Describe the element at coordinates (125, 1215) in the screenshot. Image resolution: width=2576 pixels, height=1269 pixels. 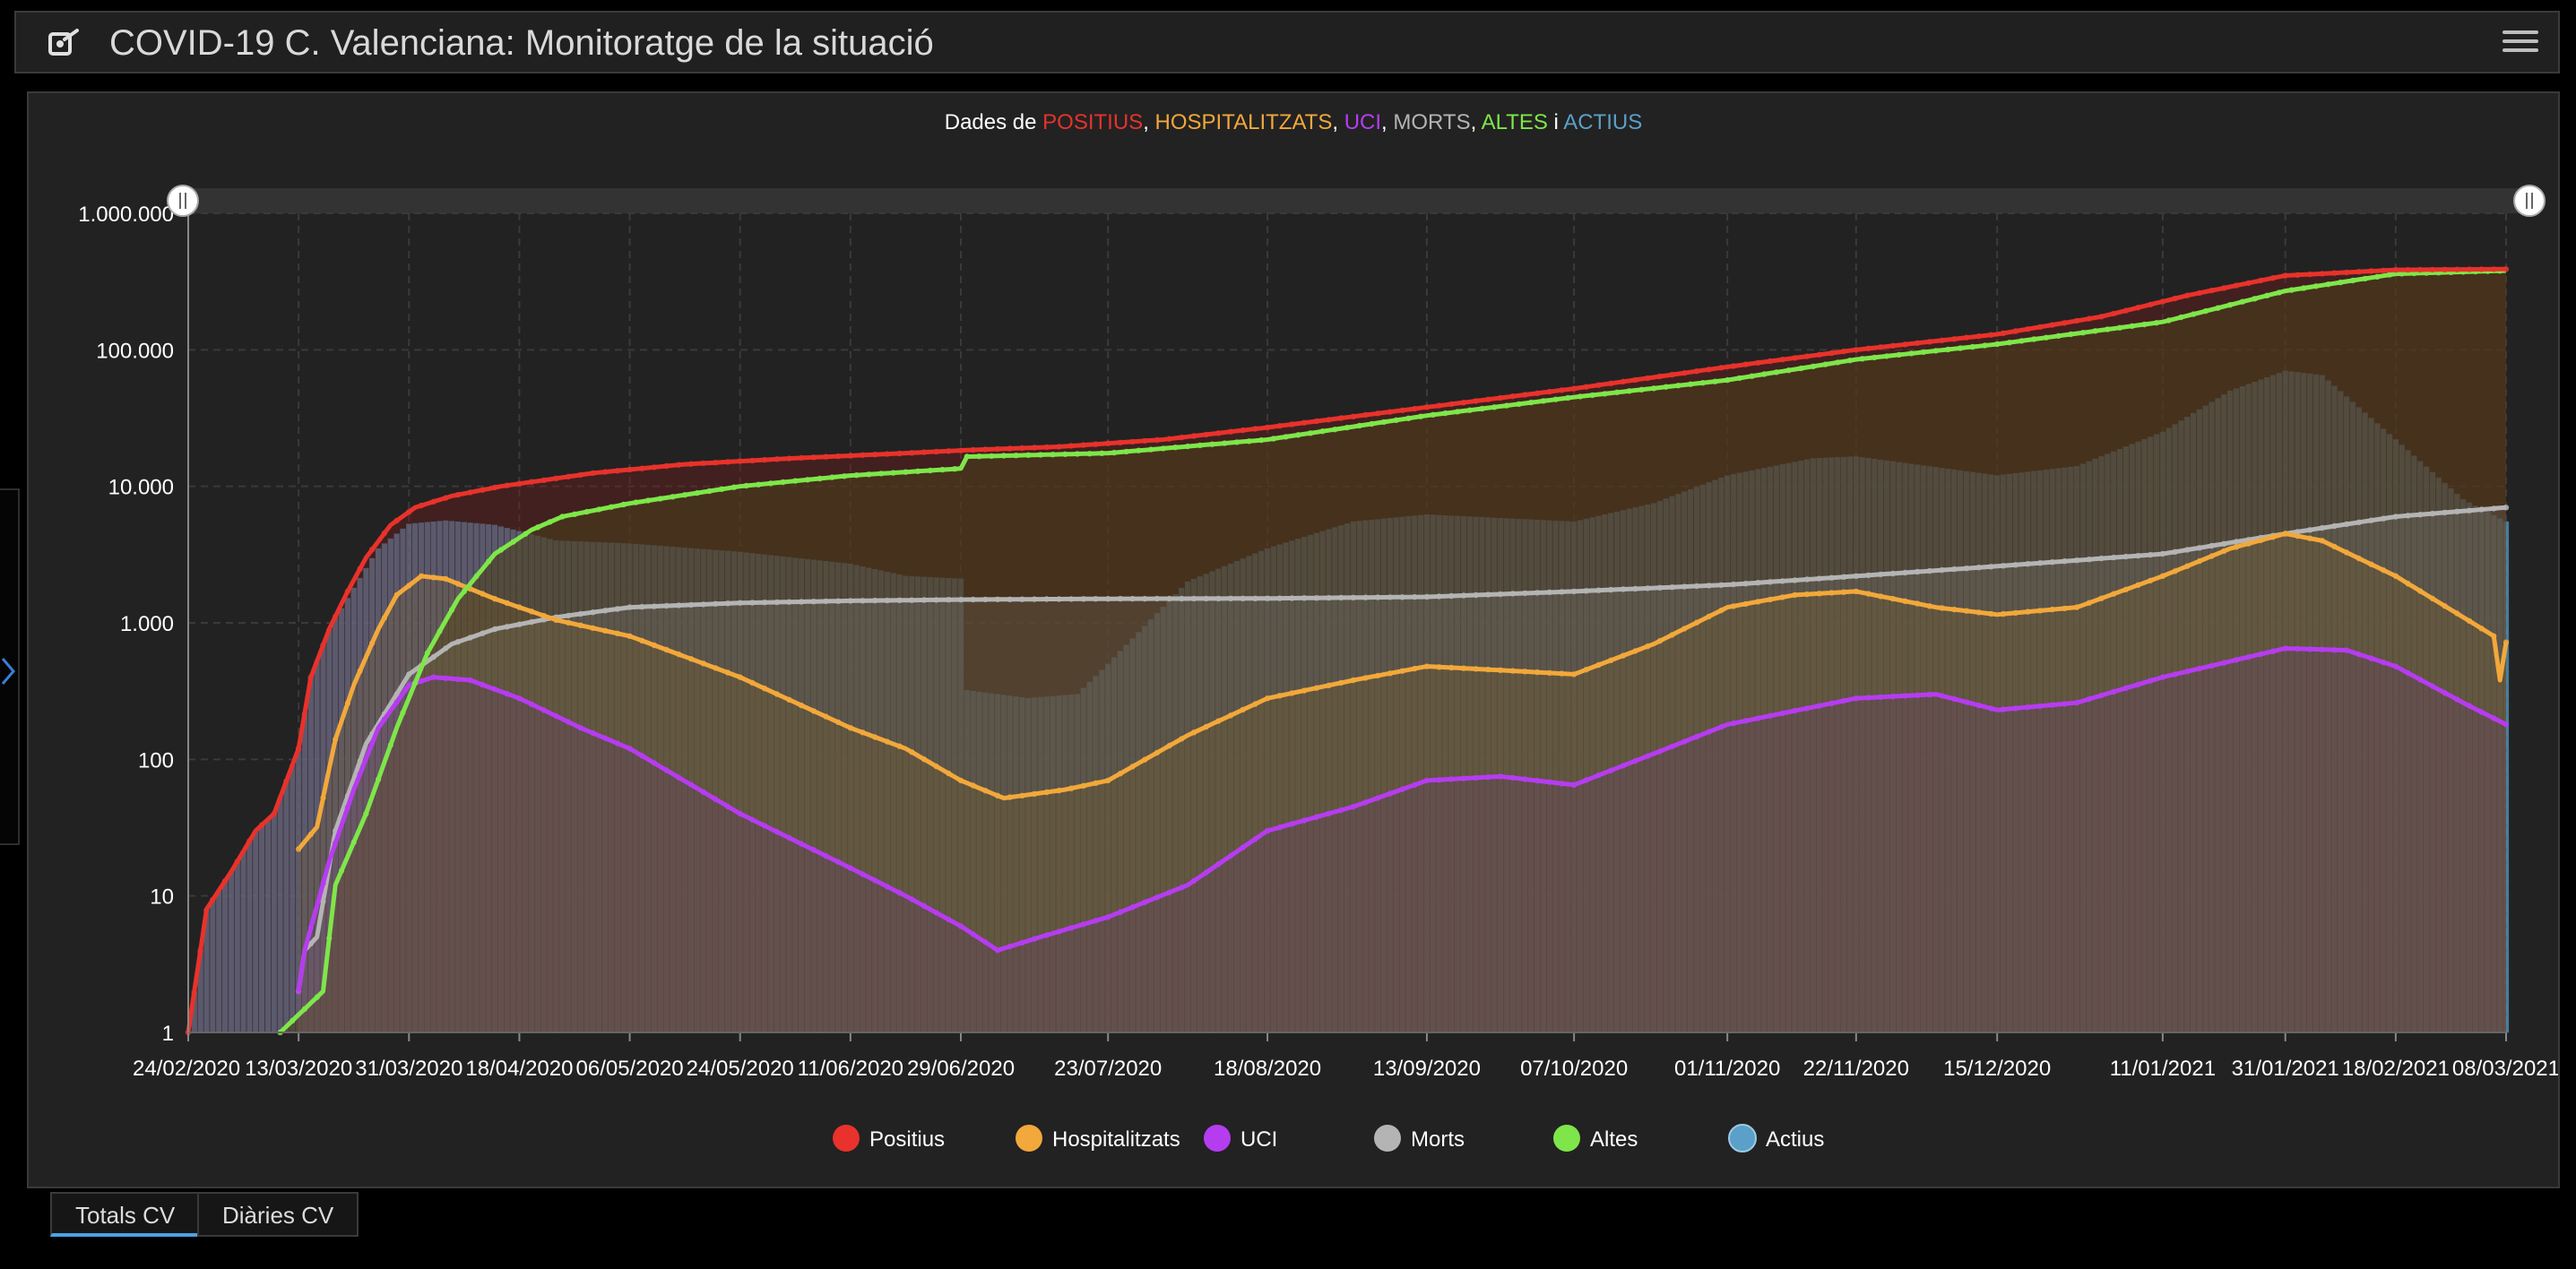
I see `tab-totals-cv: Totals CV` at that location.